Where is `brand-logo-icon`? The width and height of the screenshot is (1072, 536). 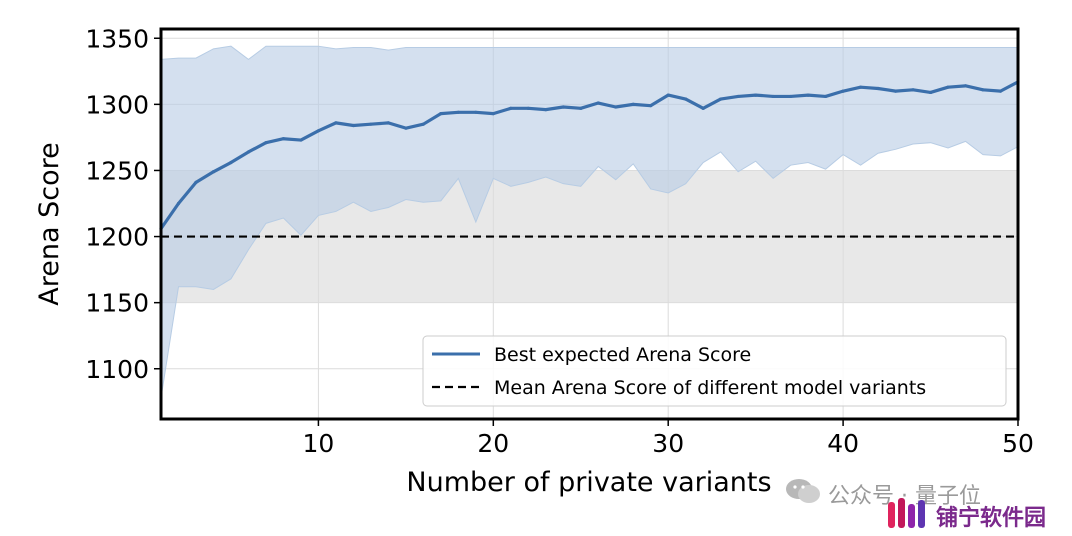 brand-logo-icon is located at coordinates (906, 513).